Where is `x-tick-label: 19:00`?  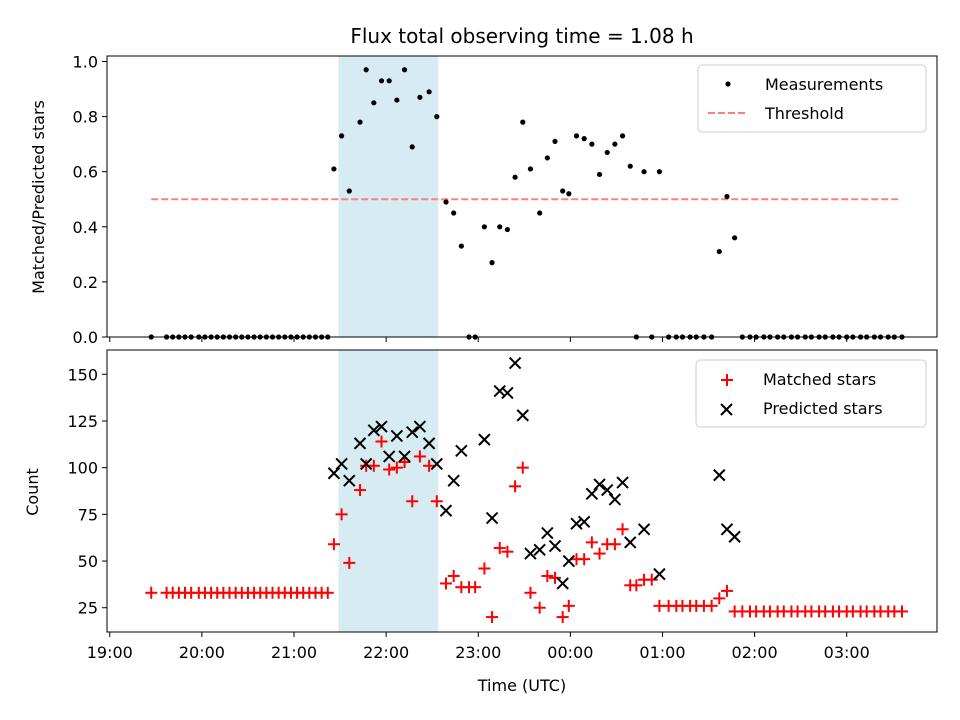 x-tick-label: 19:00 is located at coordinates (110, 652).